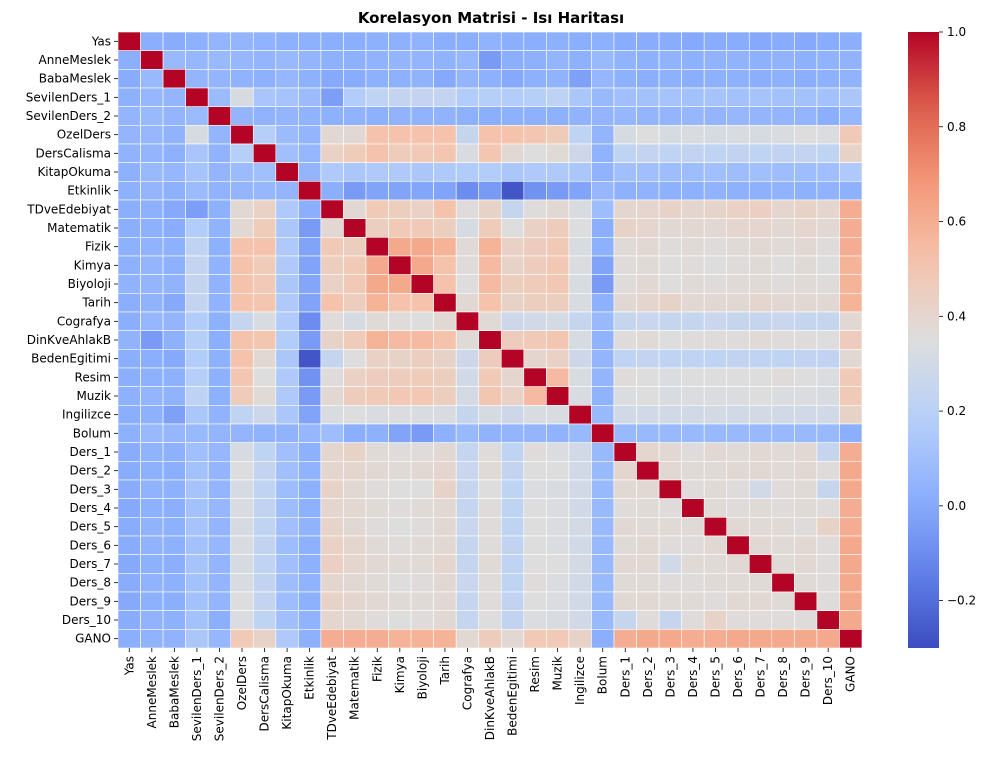 The image size is (992, 766). I want to click on colorbar-gradient, so click(923, 340).